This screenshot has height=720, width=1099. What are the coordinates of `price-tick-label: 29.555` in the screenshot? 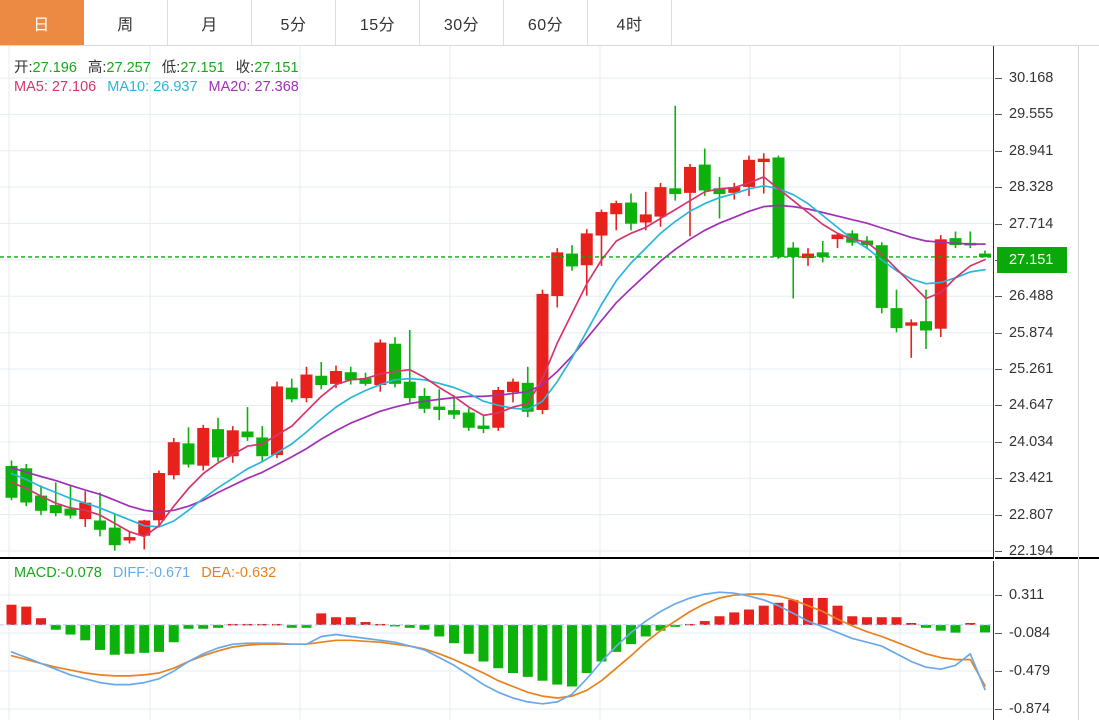 It's located at (1031, 114).